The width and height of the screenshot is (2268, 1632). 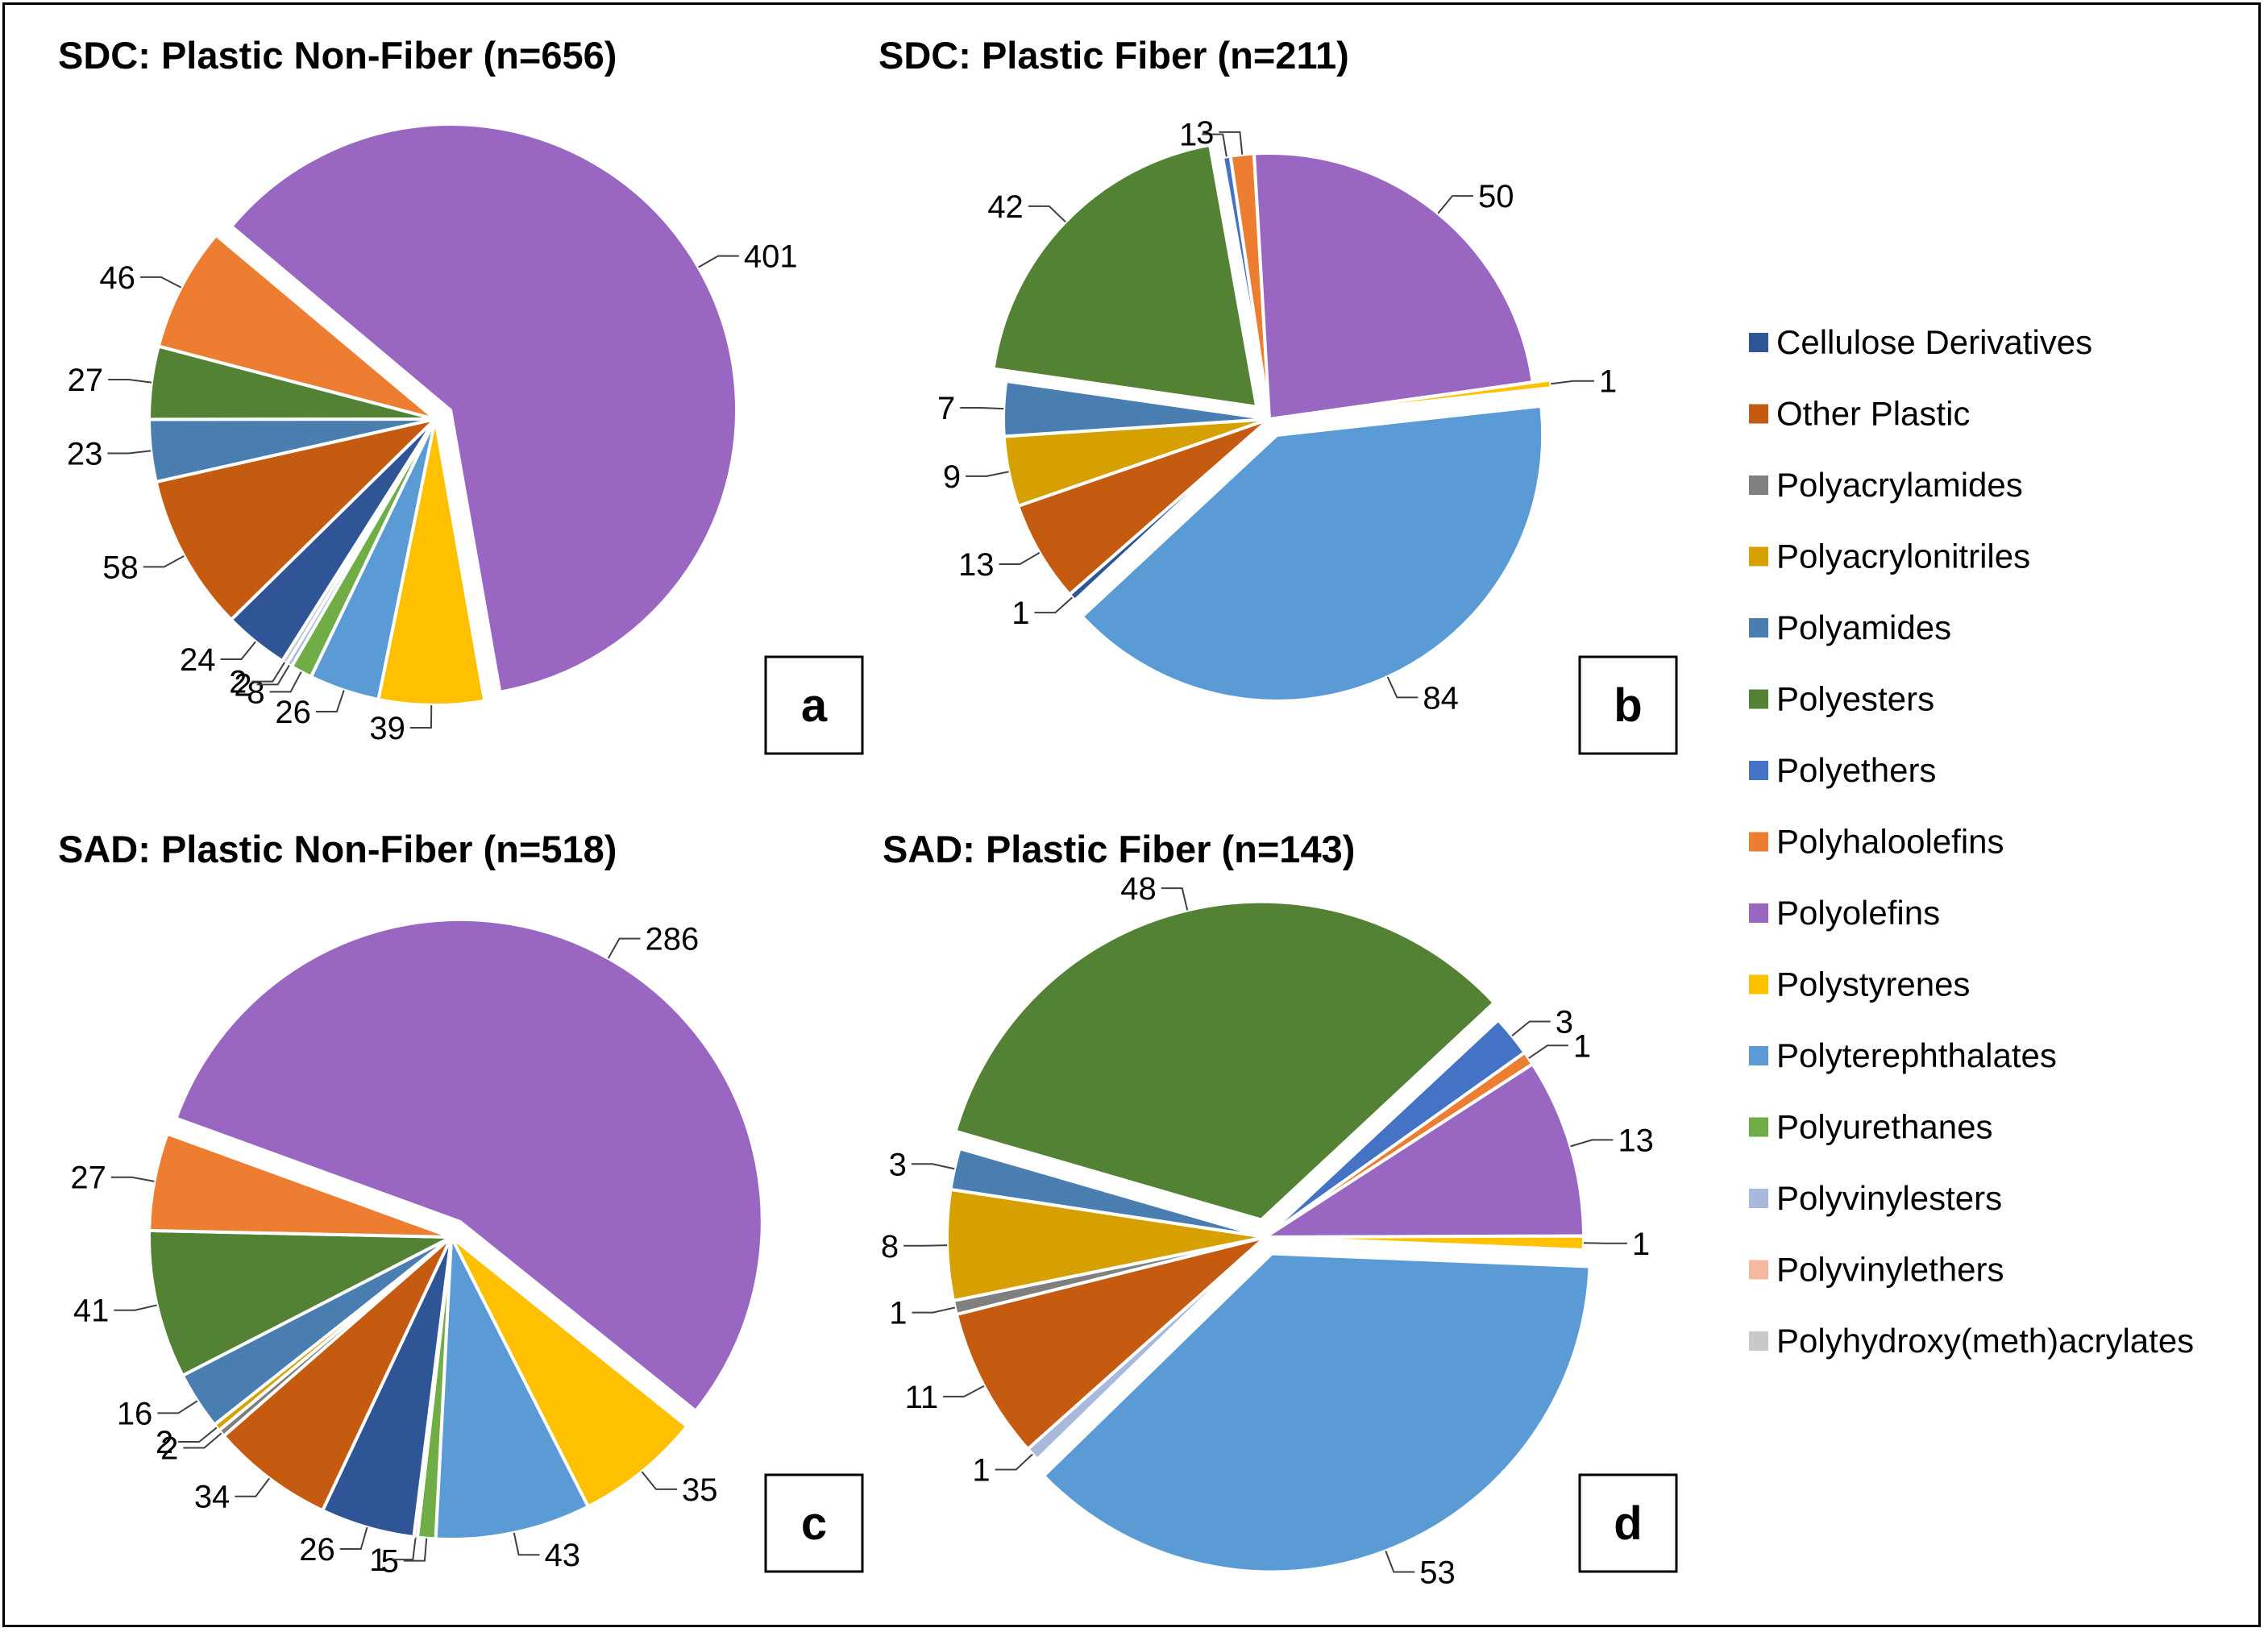 I want to click on data-label: 16, so click(x=135, y=1413).